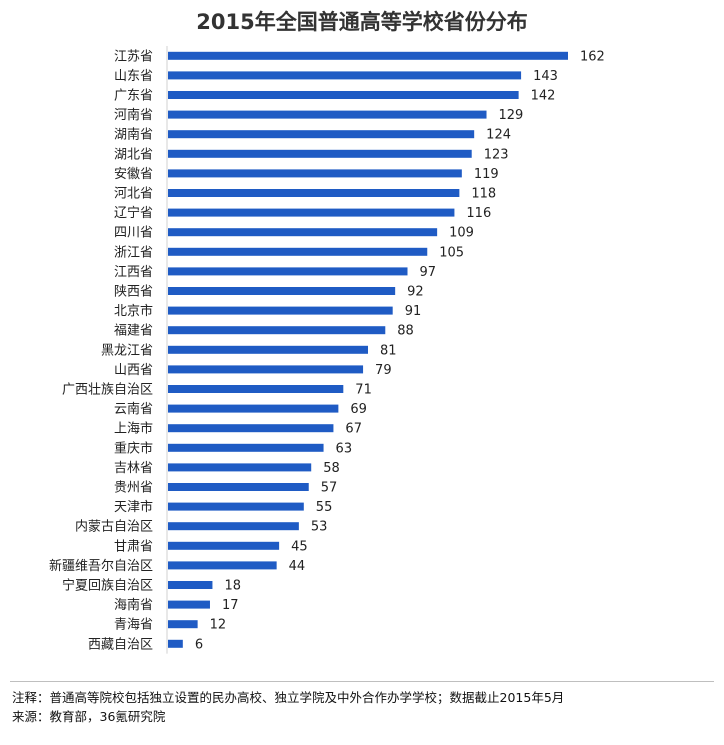  What do you see at coordinates (133, 252) in the screenshot?
I see `category-label: 浙江省` at bounding box center [133, 252].